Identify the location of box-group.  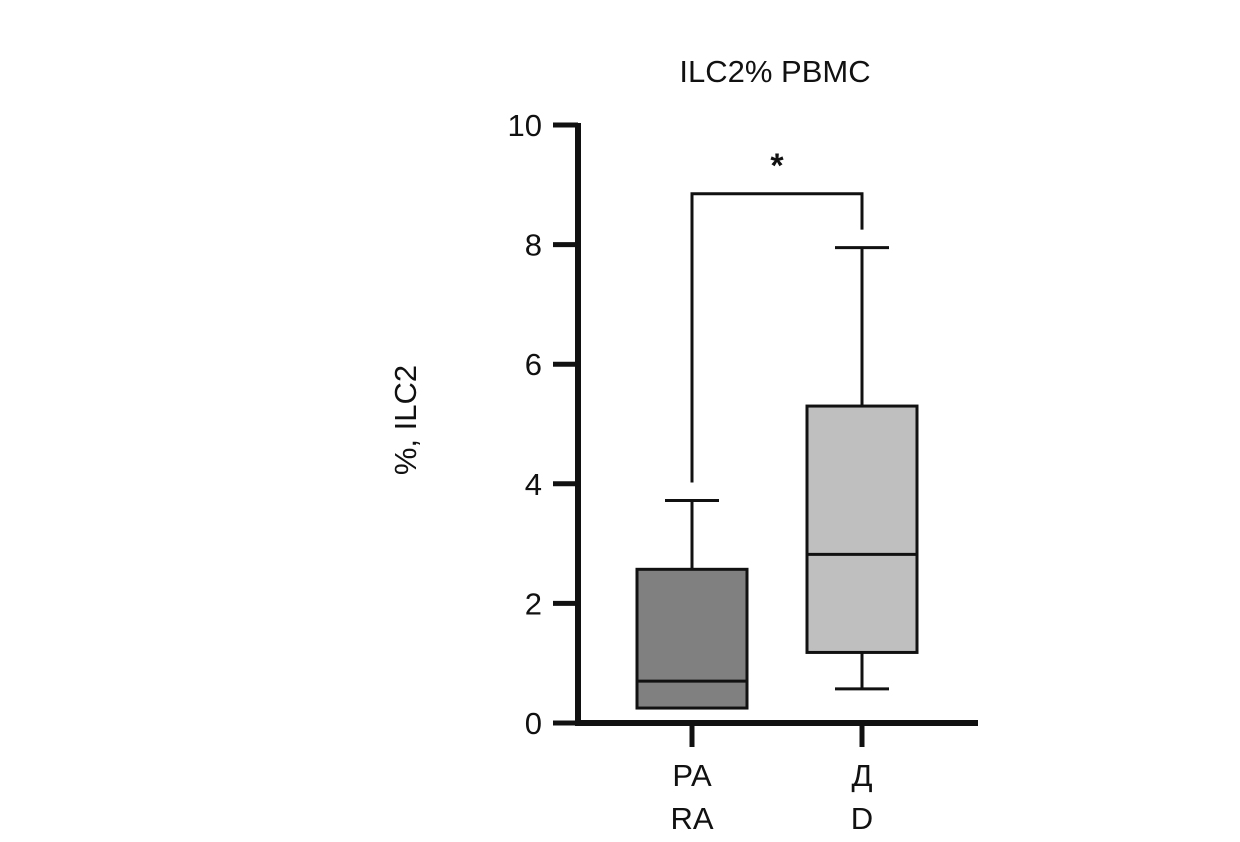
(777, 478).